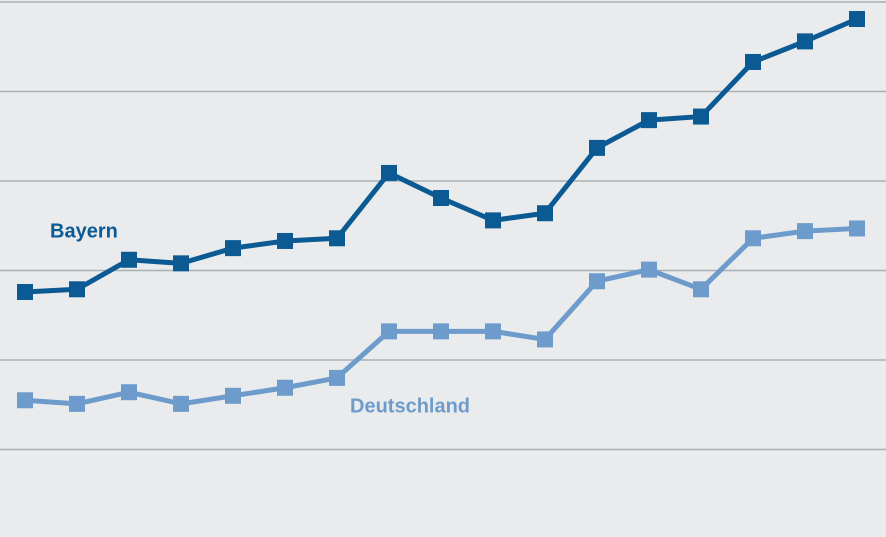 The width and height of the screenshot is (886, 537). What do you see at coordinates (410, 406) in the screenshot?
I see `series-label: Deutschland` at bounding box center [410, 406].